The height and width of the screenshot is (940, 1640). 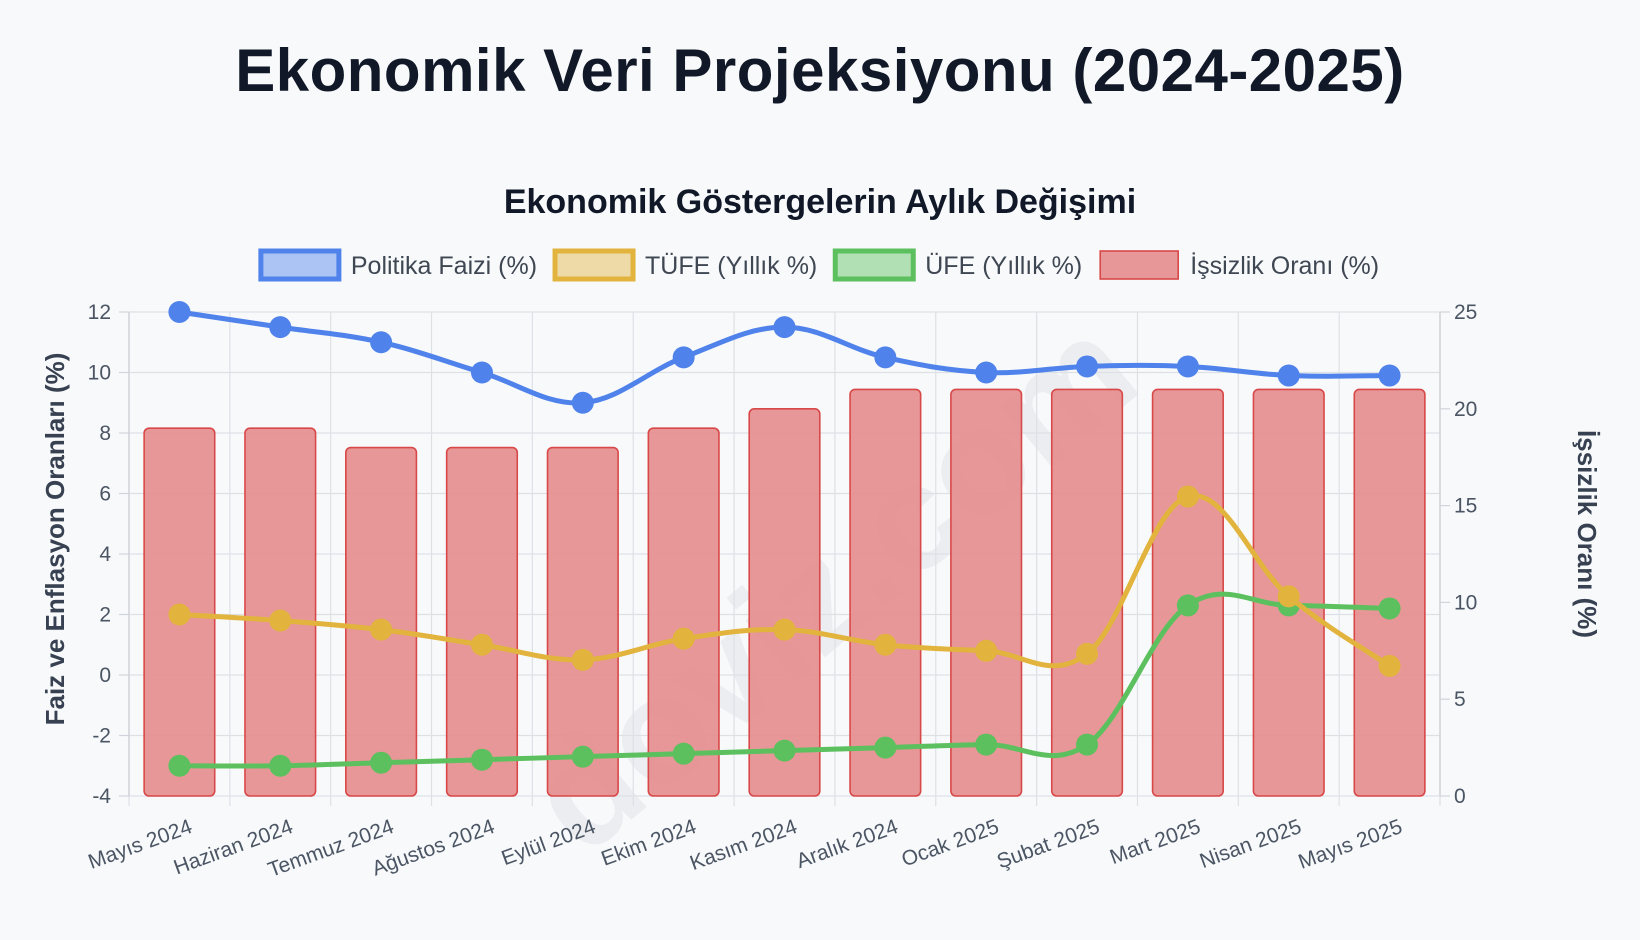 I want to click on y-tick-label-right: 10, so click(x=1465, y=602).